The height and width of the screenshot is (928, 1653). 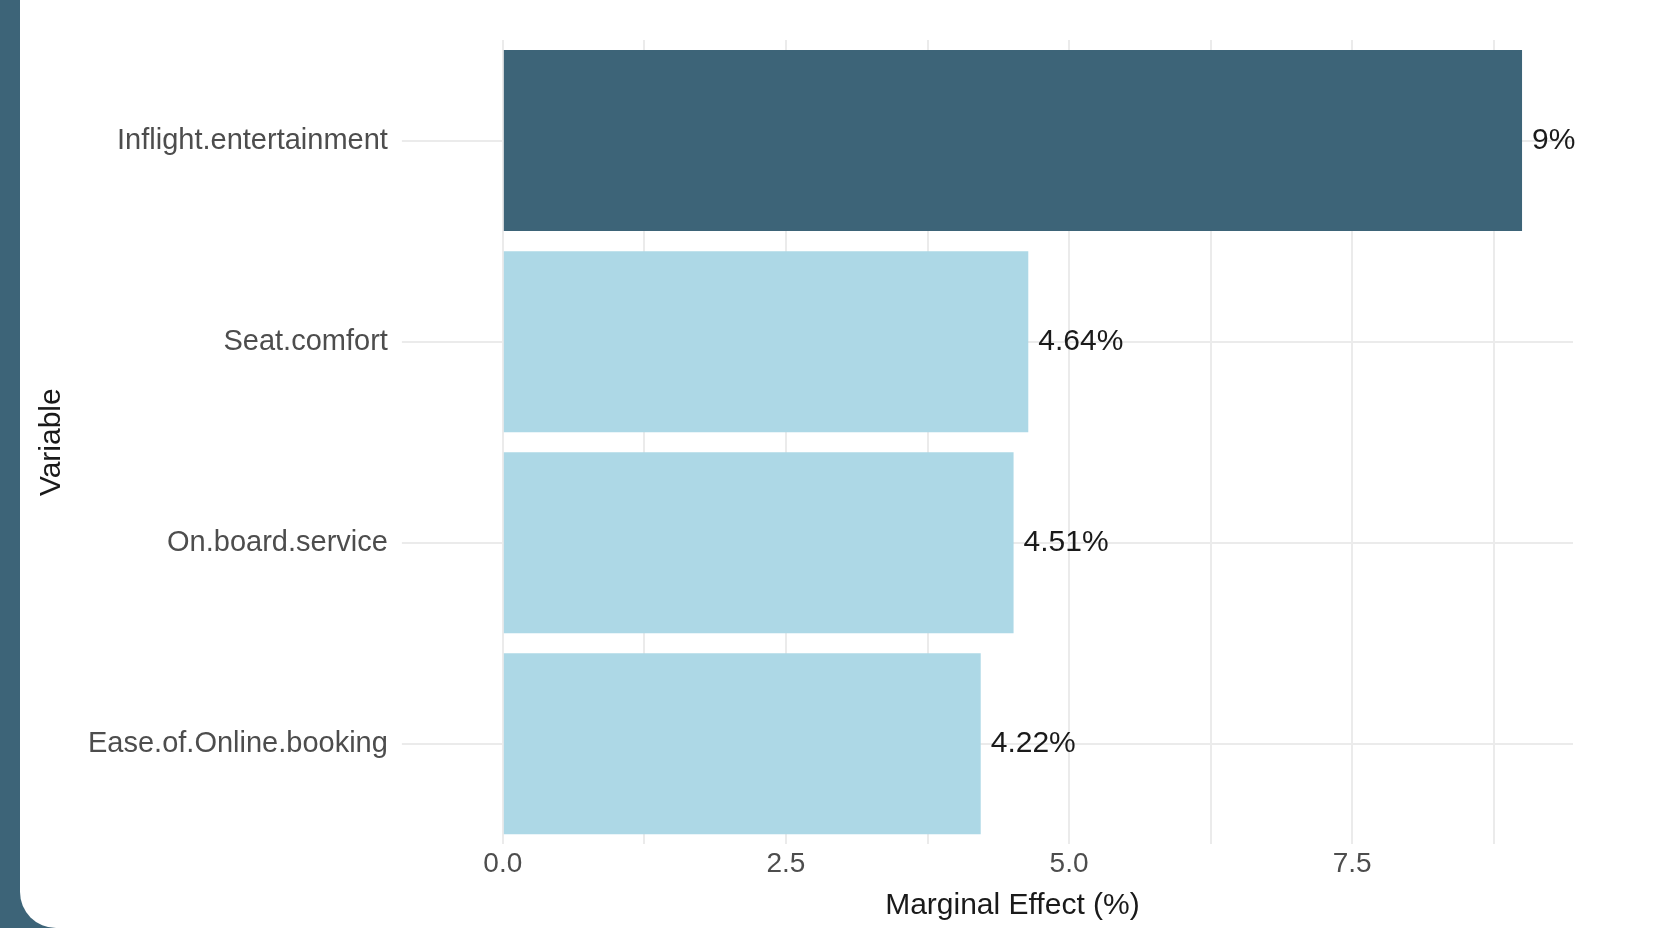 I want to click on x-tick-label: 2.5, so click(x=786, y=862).